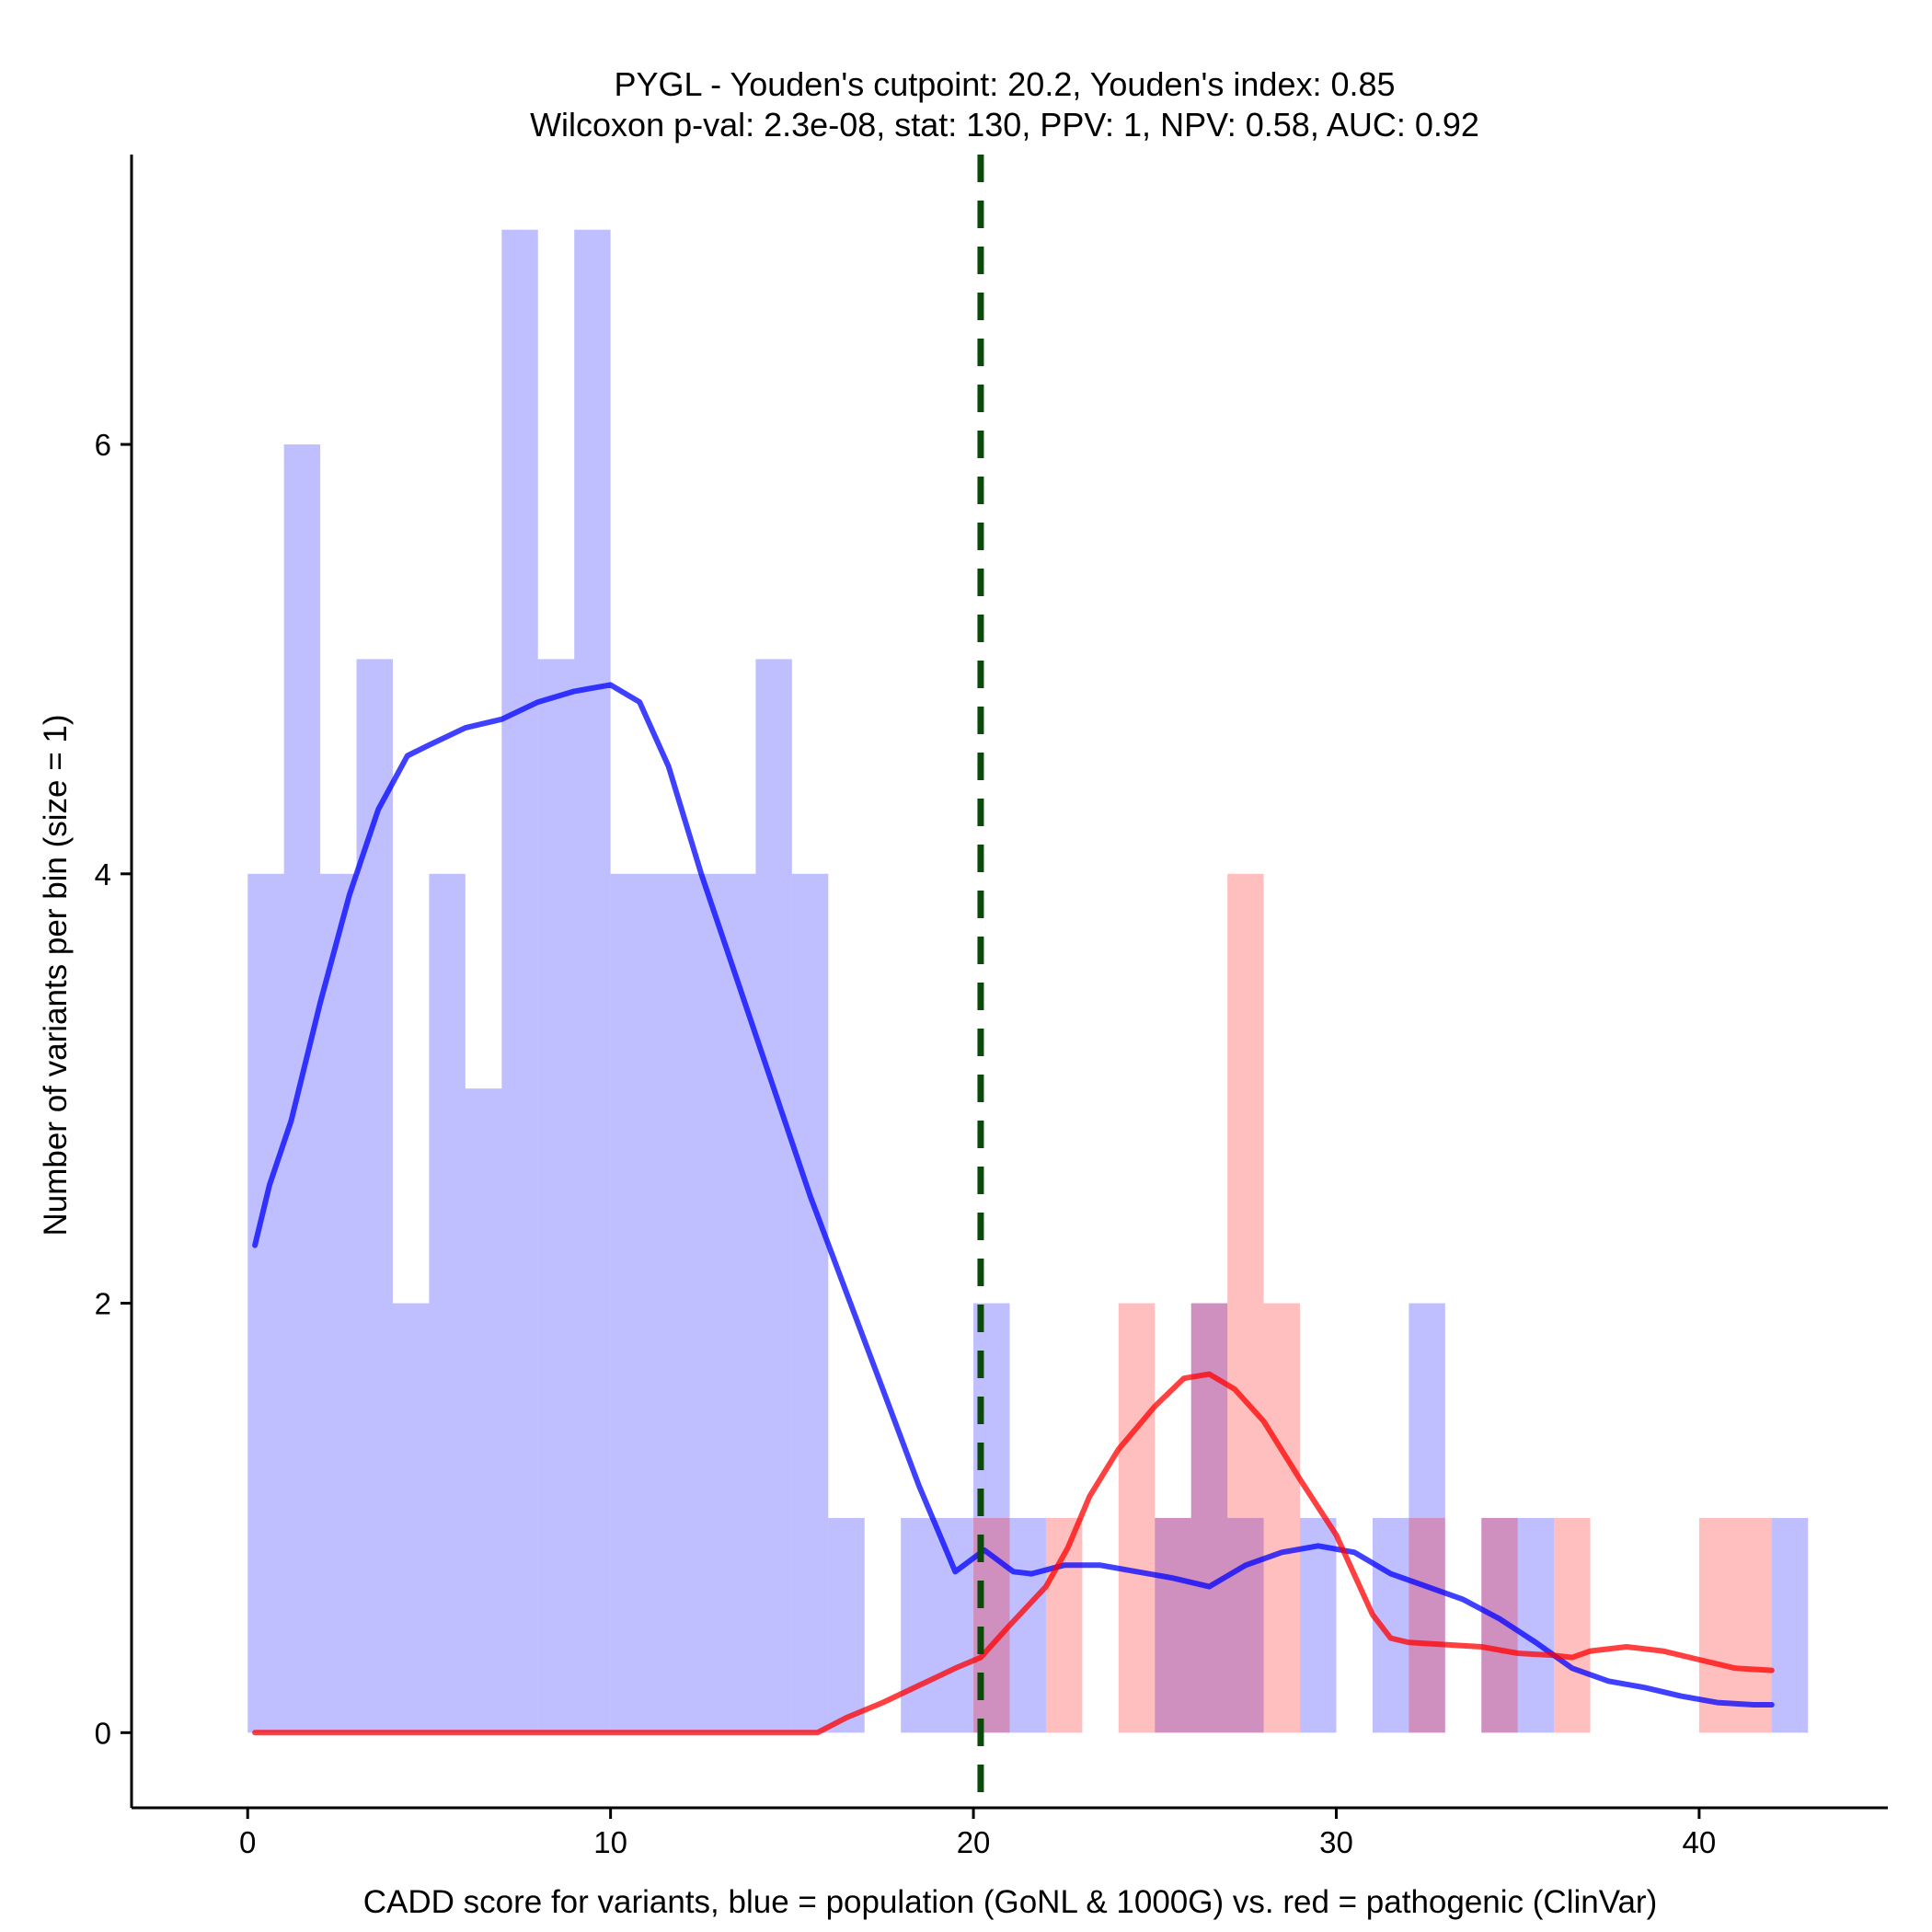  I want to click on x-tick-label: 10, so click(610, 1842).